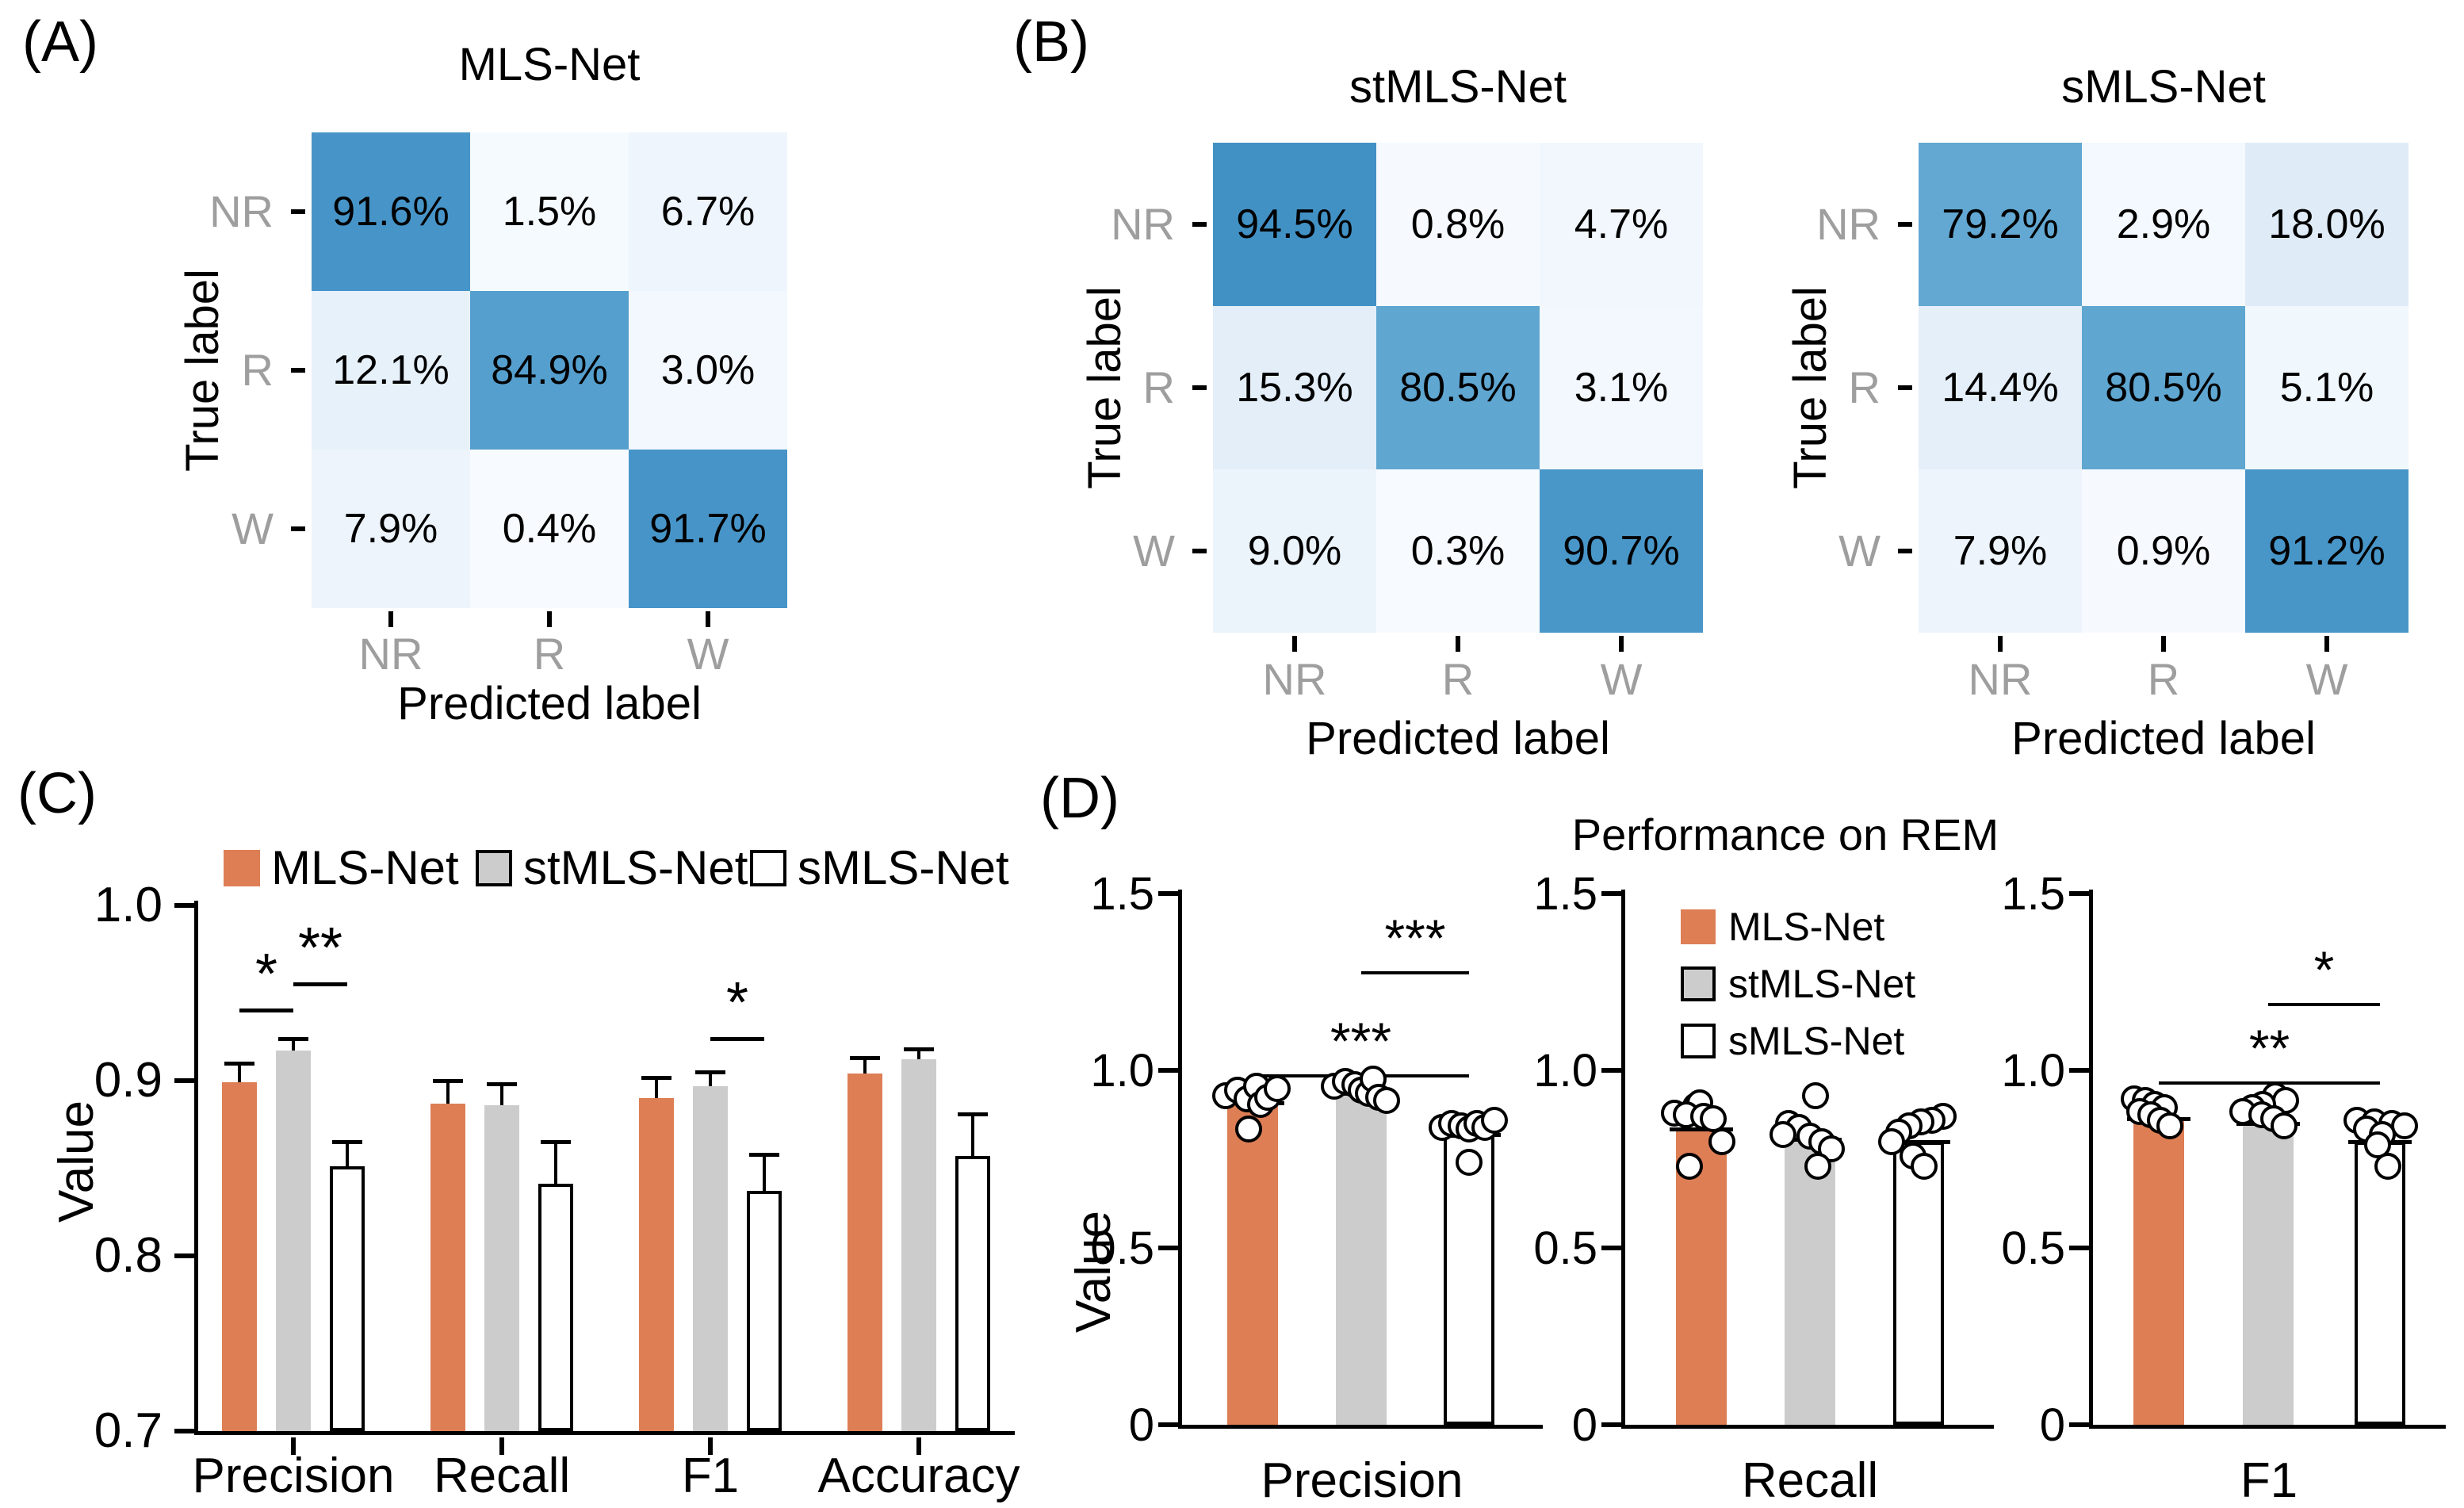  Describe the element at coordinates (918, 1446) in the screenshot. I see `x-tick` at that location.